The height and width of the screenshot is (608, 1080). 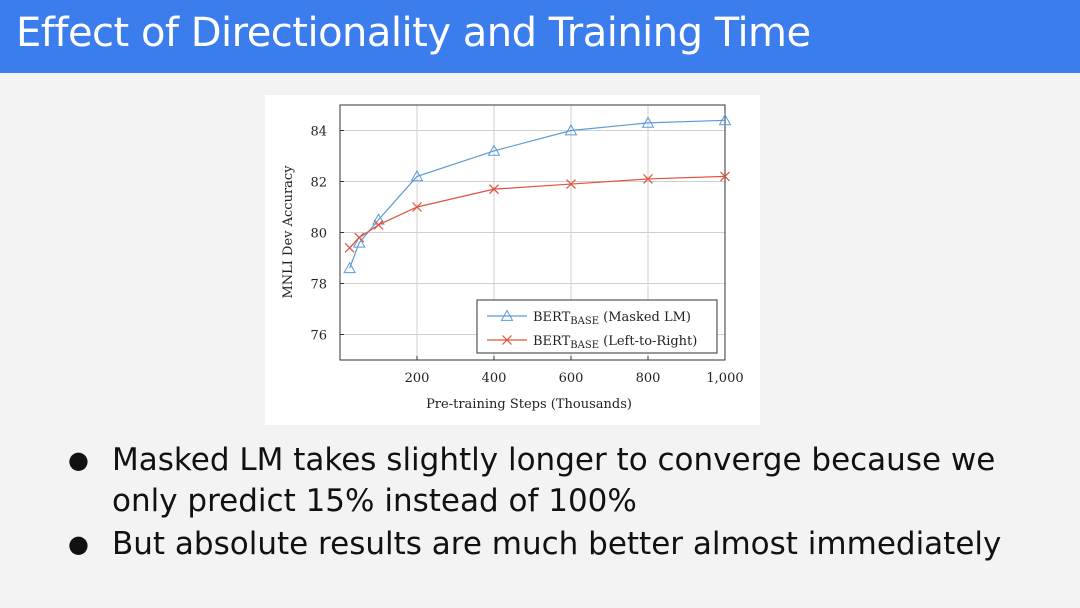 I want to click on y-tick-label: 82, so click(x=318, y=183).